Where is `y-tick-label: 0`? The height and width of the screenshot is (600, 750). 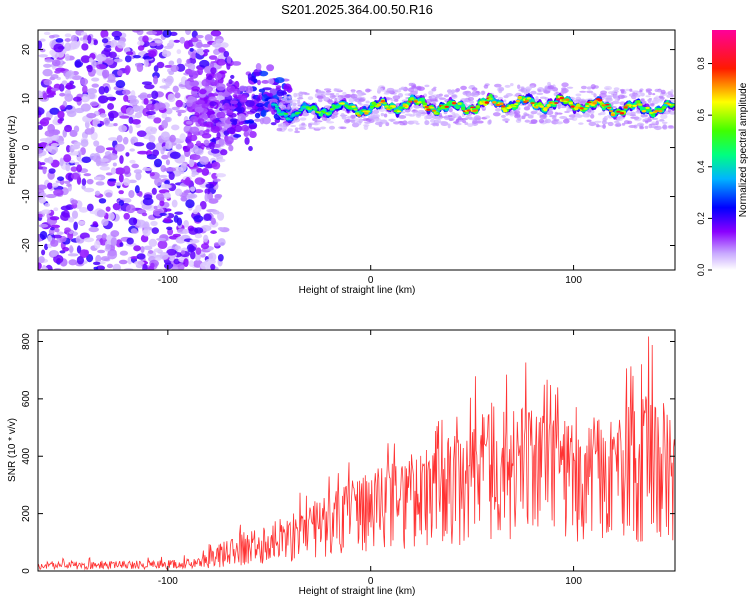
y-tick-label: 0 is located at coordinates (26, 147).